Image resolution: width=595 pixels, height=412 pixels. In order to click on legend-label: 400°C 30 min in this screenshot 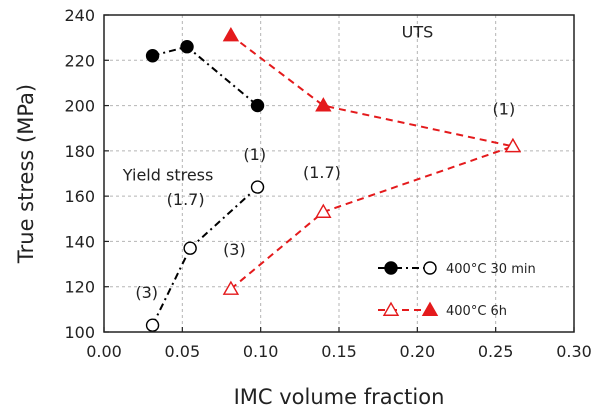, I will do `click(491, 269)`.